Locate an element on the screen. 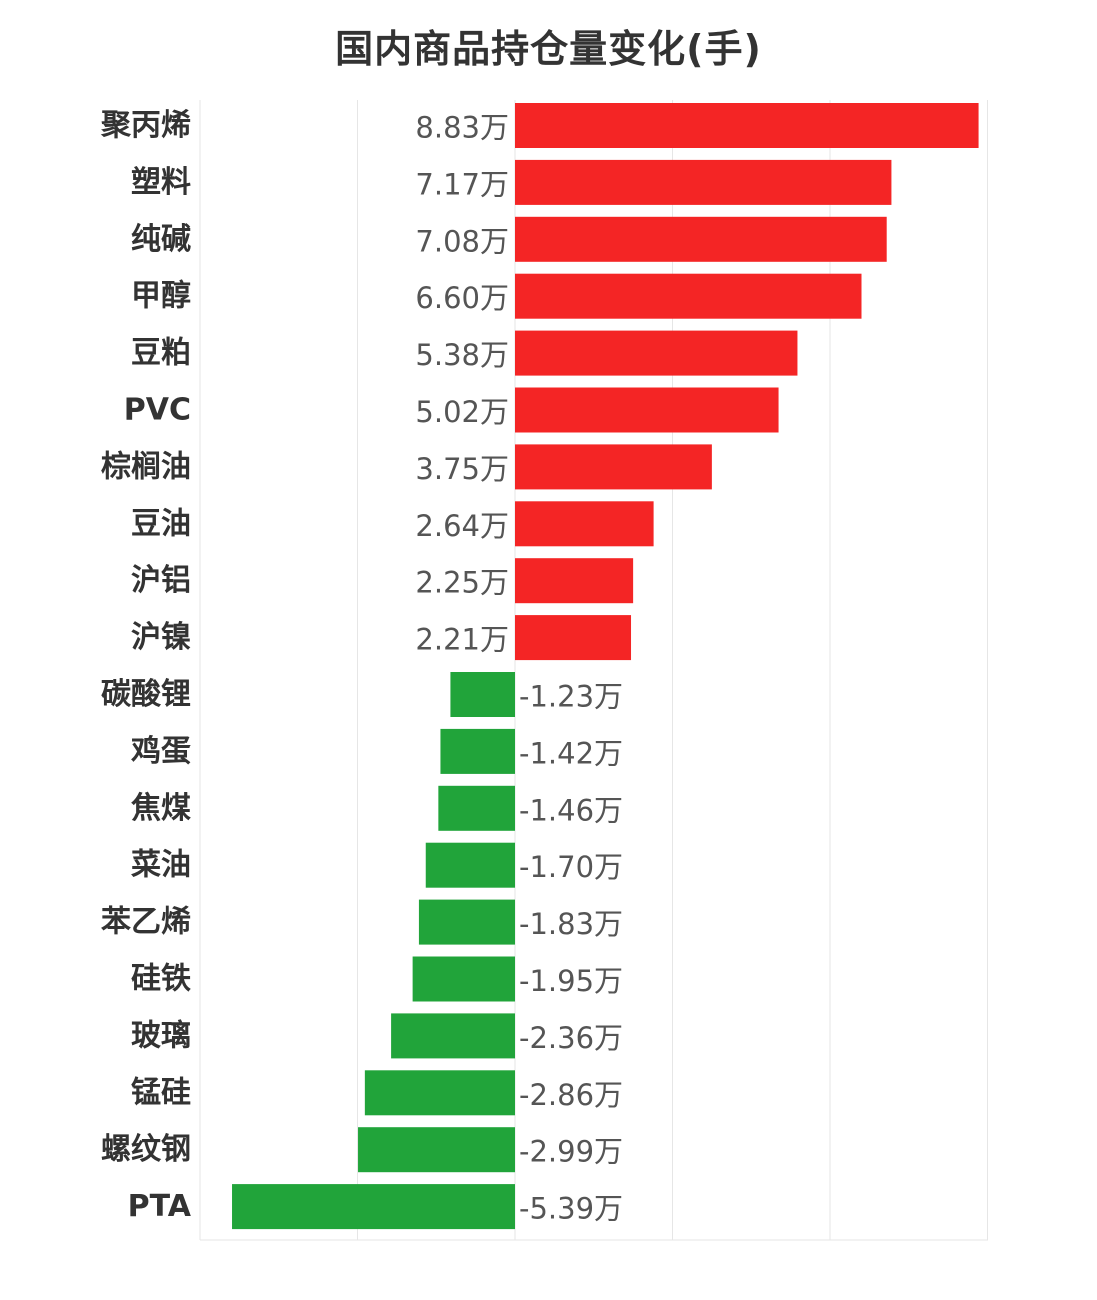 The width and height of the screenshot is (1097, 1300). category-label: 玻璃 is located at coordinates (161, 1035).